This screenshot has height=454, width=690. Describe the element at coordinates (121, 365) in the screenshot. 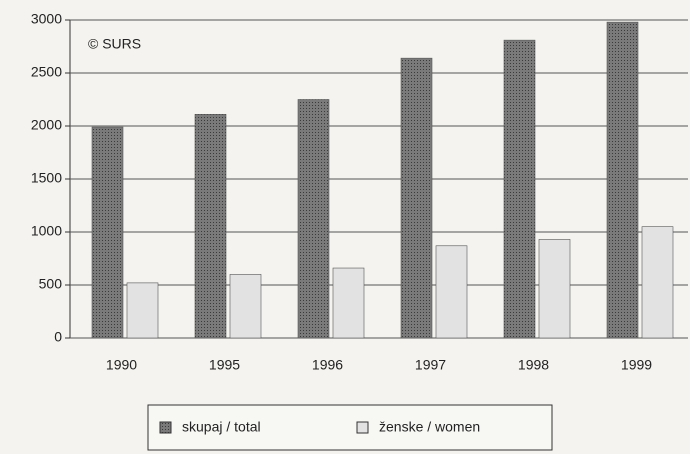

I see `x-tick-label: 1990` at that location.